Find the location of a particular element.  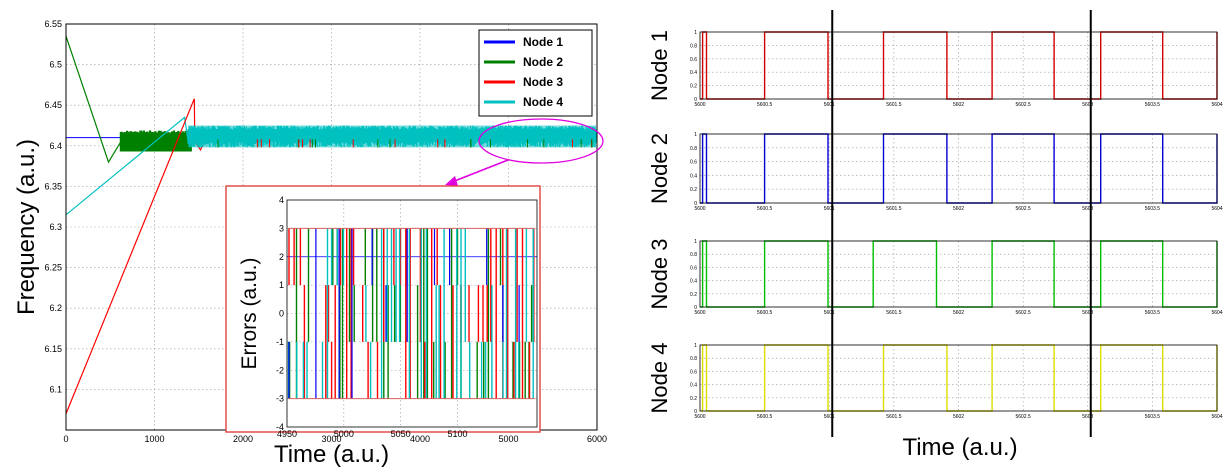

inset-series-transitions is located at coordinates (404, 313).